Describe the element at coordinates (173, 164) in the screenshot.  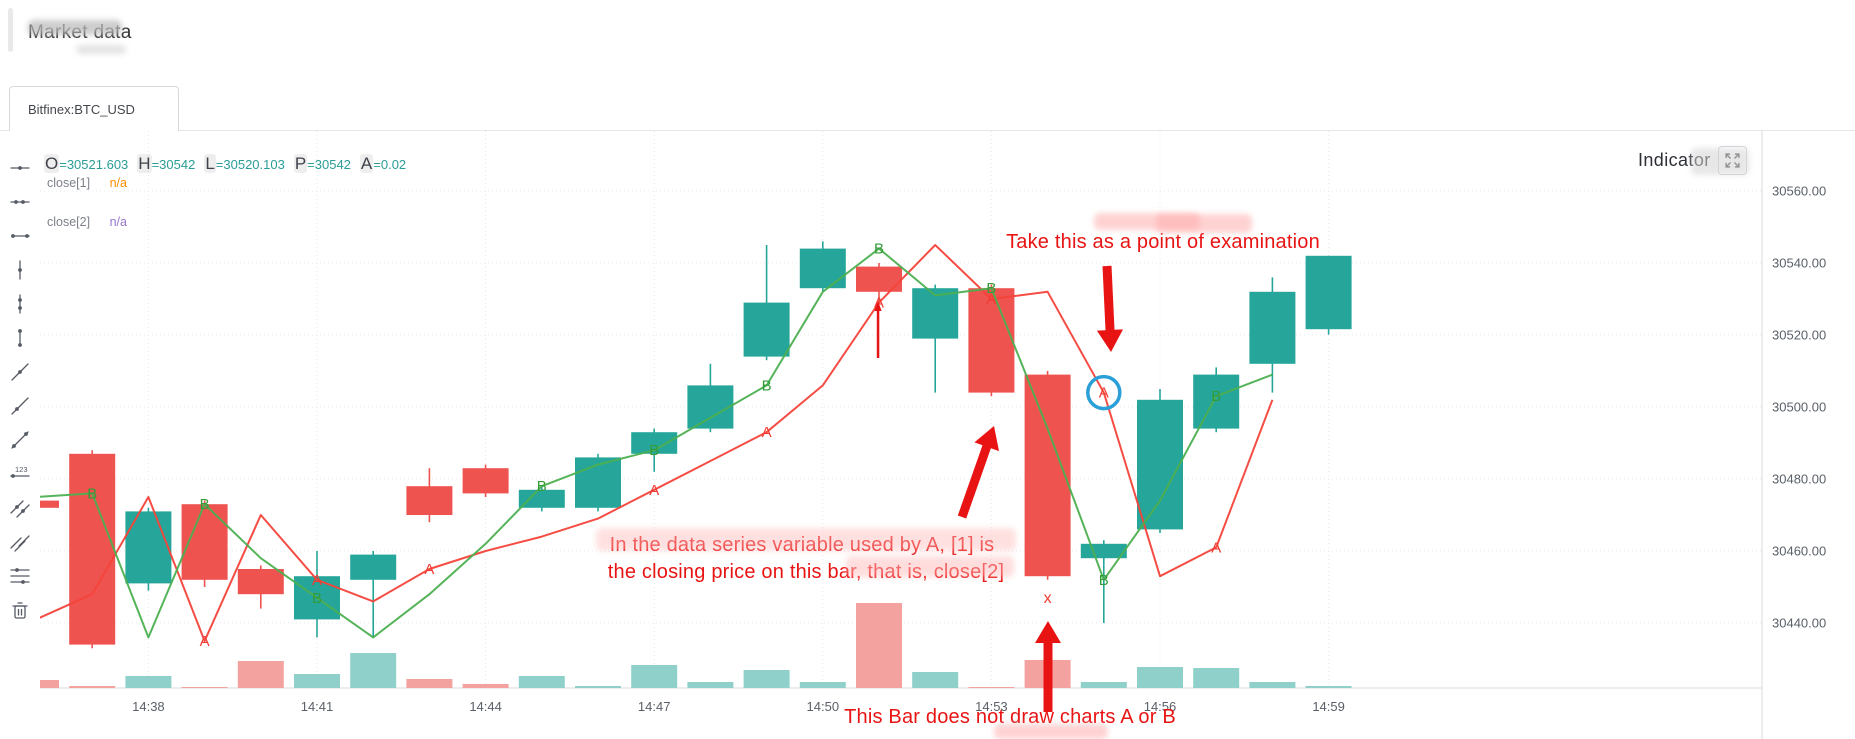
I see `legend-high-value: =30542` at that location.